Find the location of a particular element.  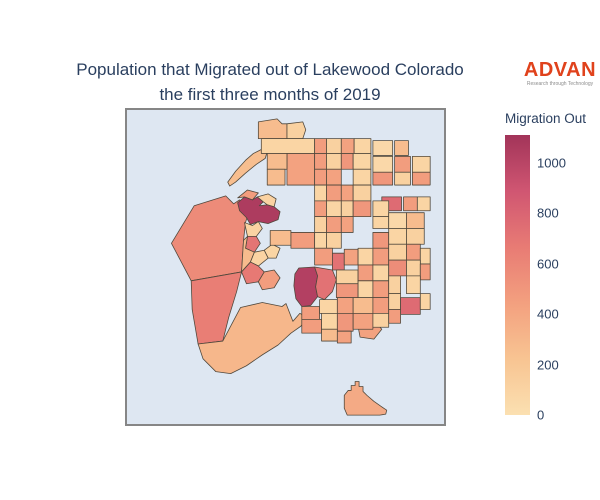

colorbar-gradient is located at coordinates (517, 275).